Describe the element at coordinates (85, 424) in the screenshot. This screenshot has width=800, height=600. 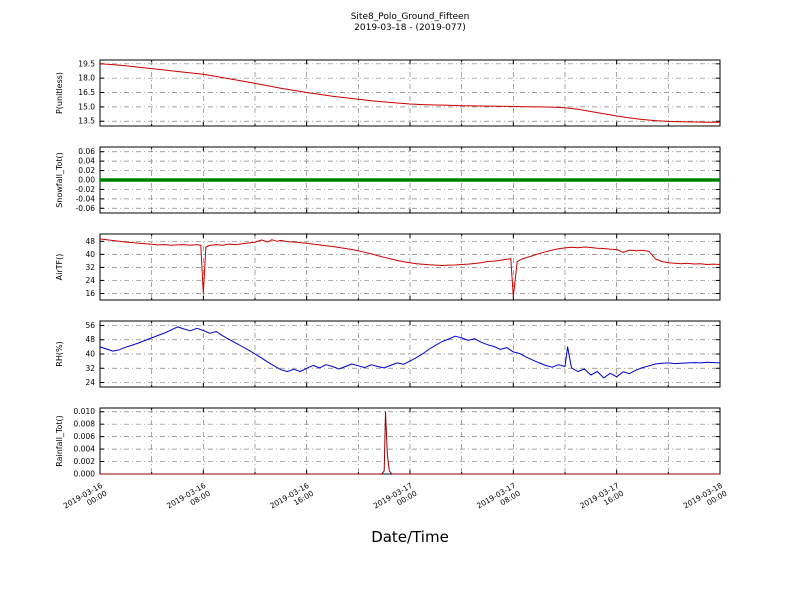
I see `y-tick-label: 0.008` at that location.